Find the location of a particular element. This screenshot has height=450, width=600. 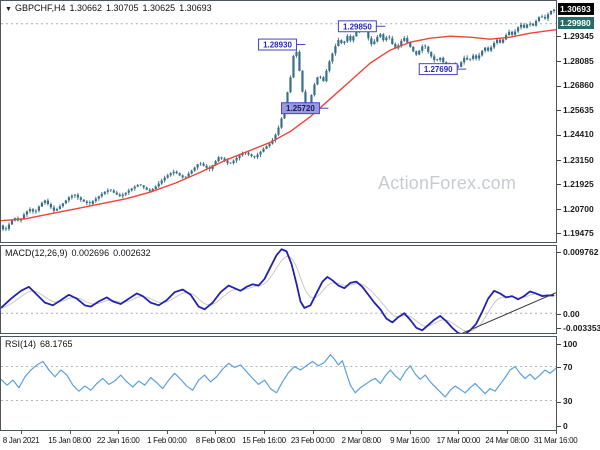

price-axis-tick: 1.19475 is located at coordinates (578, 233).